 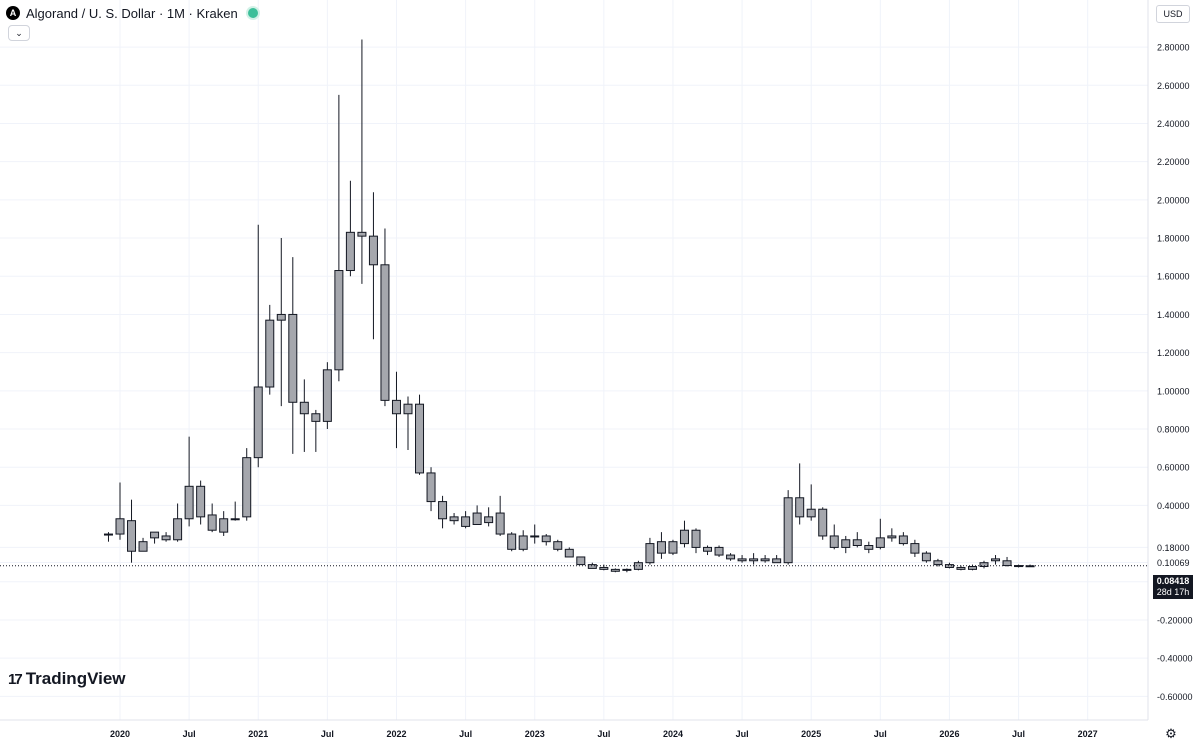 What do you see at coordinates (67, 679) in the screenshot?
I see `tradingview-brand: 17 TradingView` at bounding box center [67, 679].